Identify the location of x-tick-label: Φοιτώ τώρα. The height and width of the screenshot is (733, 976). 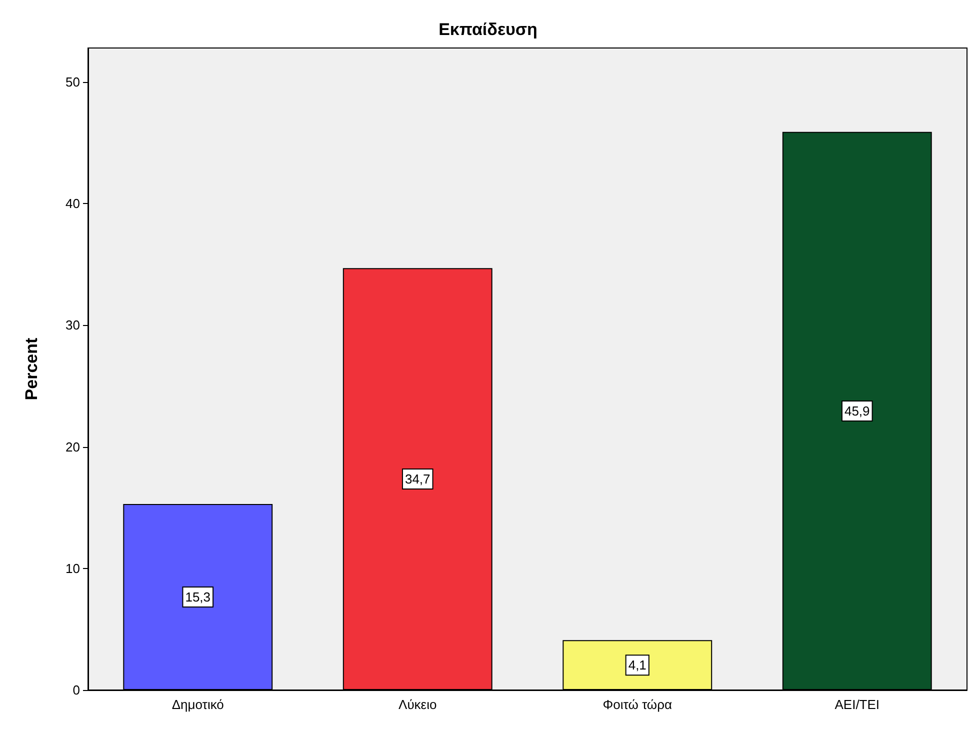
(637, 704).